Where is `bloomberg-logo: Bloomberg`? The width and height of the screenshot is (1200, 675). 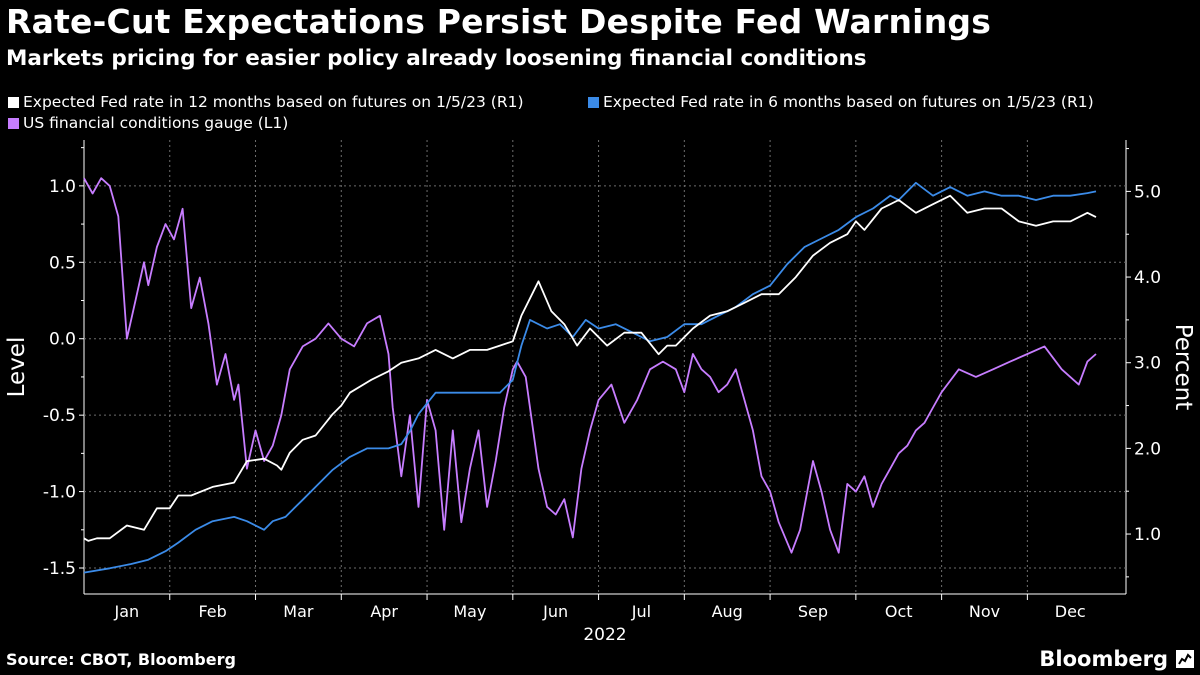
bloomberg-logo: Bloomberg is located at coordinates (1103, 659).